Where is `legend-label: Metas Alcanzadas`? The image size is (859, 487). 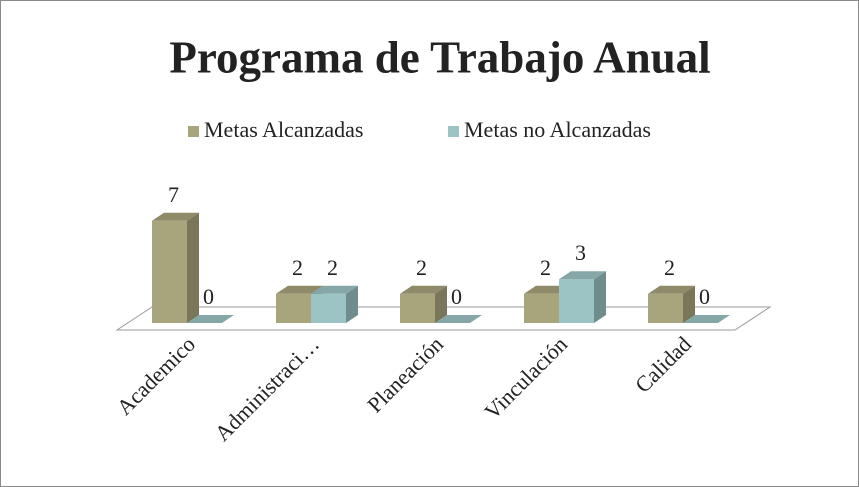 legend-label: Metas Alcanzadas is located at coordinates (283, 129).